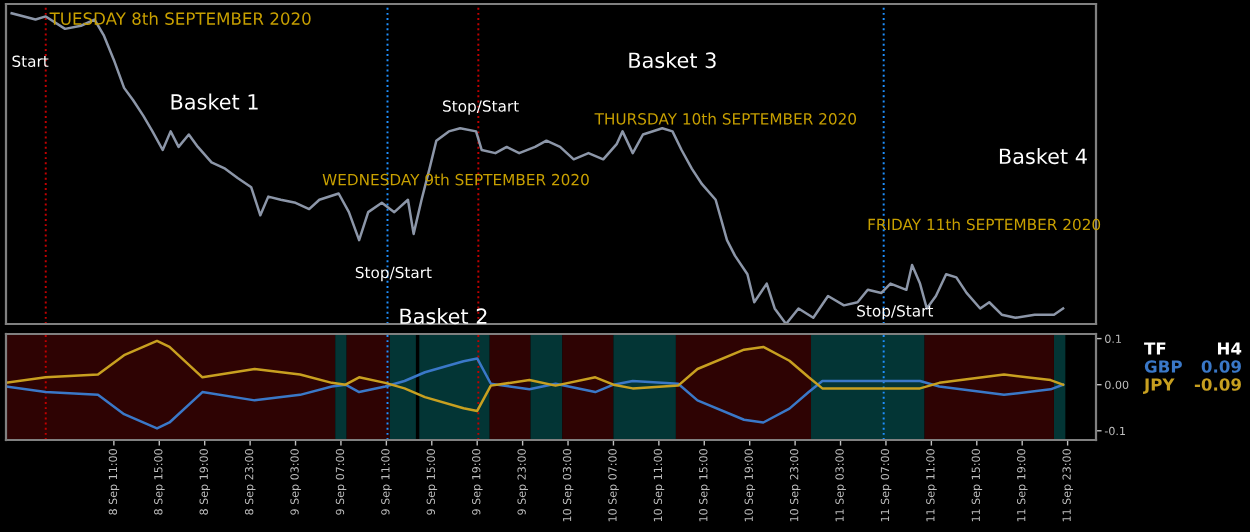 The height and width of the screenshot is (532, 1250). What do you see at coordinates (1155, 348) in the screenshot?
I see `text: TF` at bounding box center [1155, 348].